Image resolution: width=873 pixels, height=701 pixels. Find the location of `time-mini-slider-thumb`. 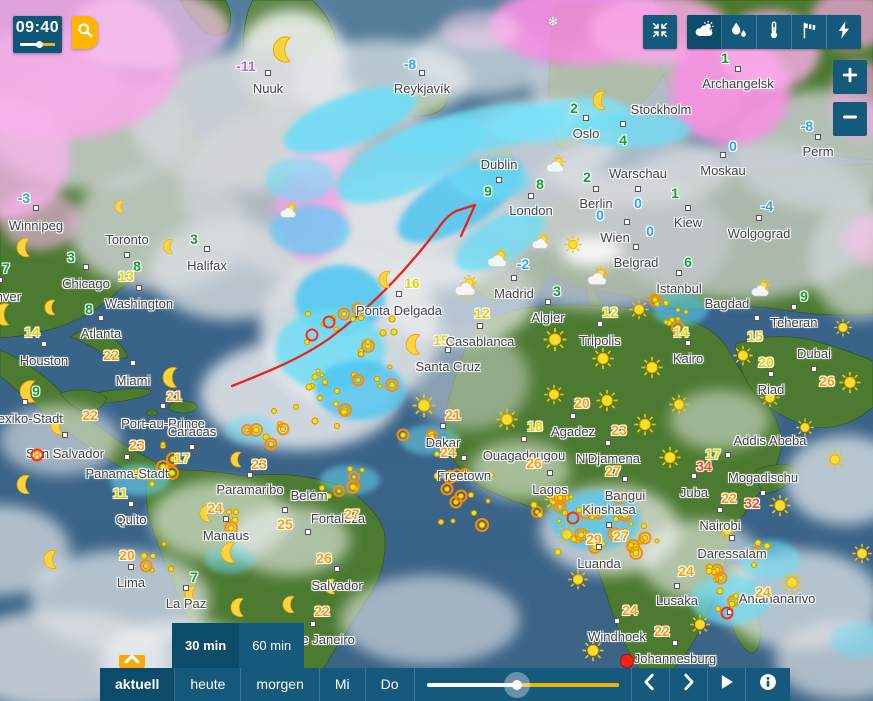

time-mini-slider-thumb is located at coordinates (39, 44).